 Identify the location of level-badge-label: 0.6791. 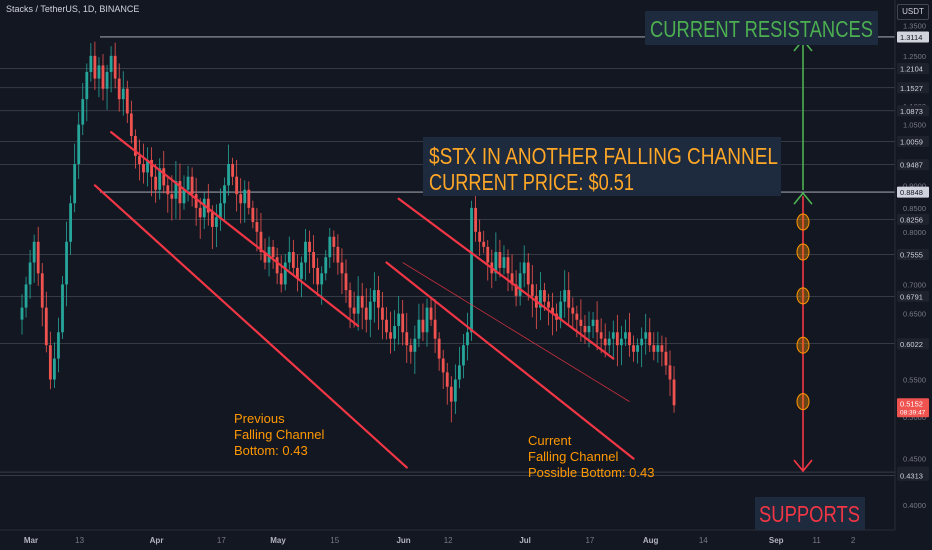
(911, 296).